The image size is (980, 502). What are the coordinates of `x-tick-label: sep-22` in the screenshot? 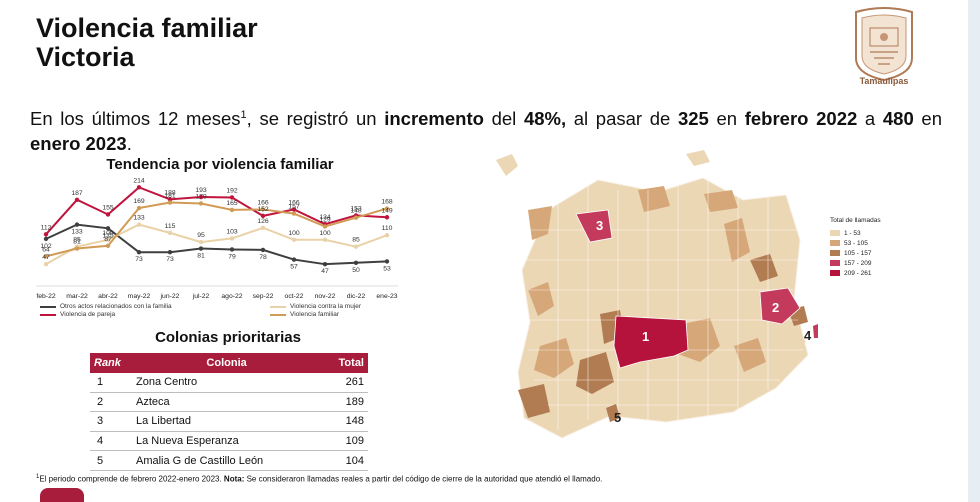 It's located at (263, 296).